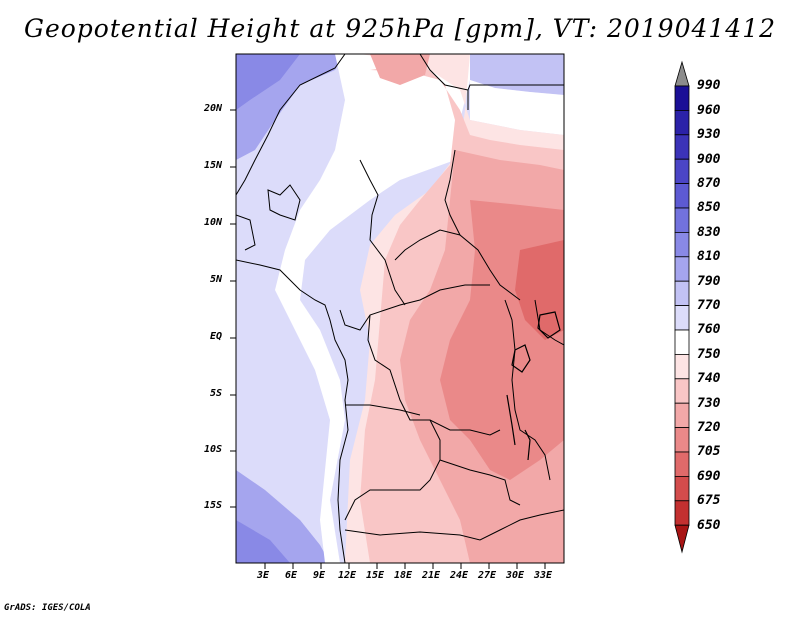  Describe the element at coordinates (263, 575) in the screenshot. I see `lon-label: 3E` at that location.